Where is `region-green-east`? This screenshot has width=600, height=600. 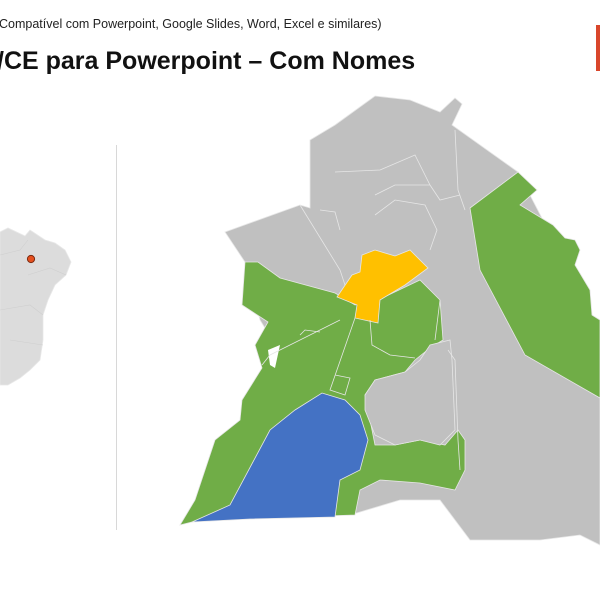 region-green-east is located at coordinates (534, 285).